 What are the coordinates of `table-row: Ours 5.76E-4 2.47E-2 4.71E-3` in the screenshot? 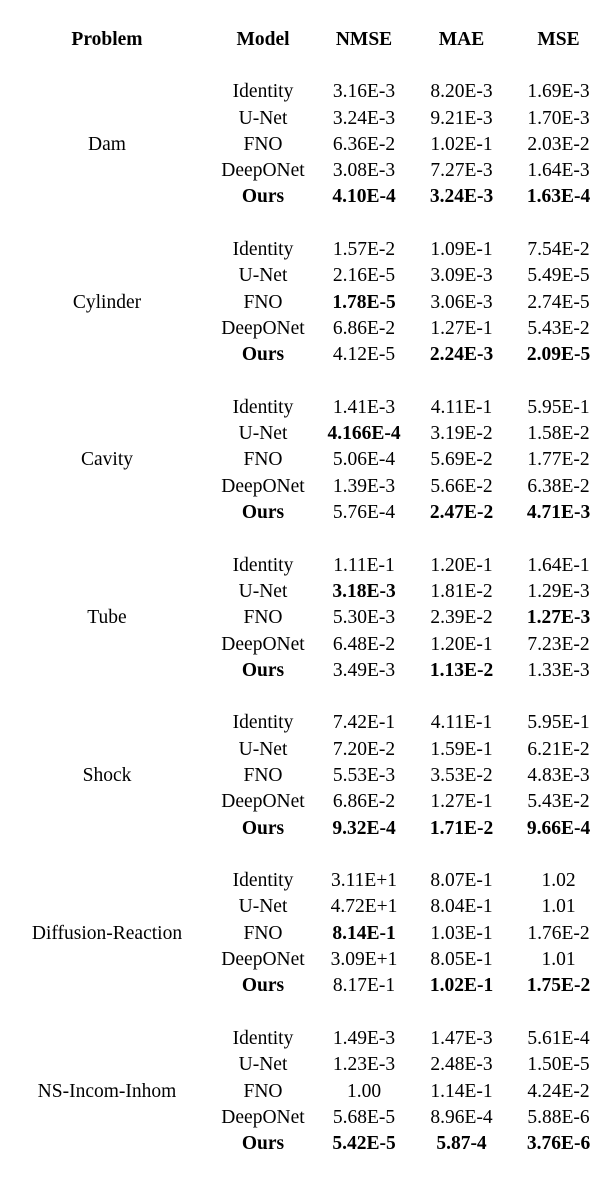 It's located at (305, 513).